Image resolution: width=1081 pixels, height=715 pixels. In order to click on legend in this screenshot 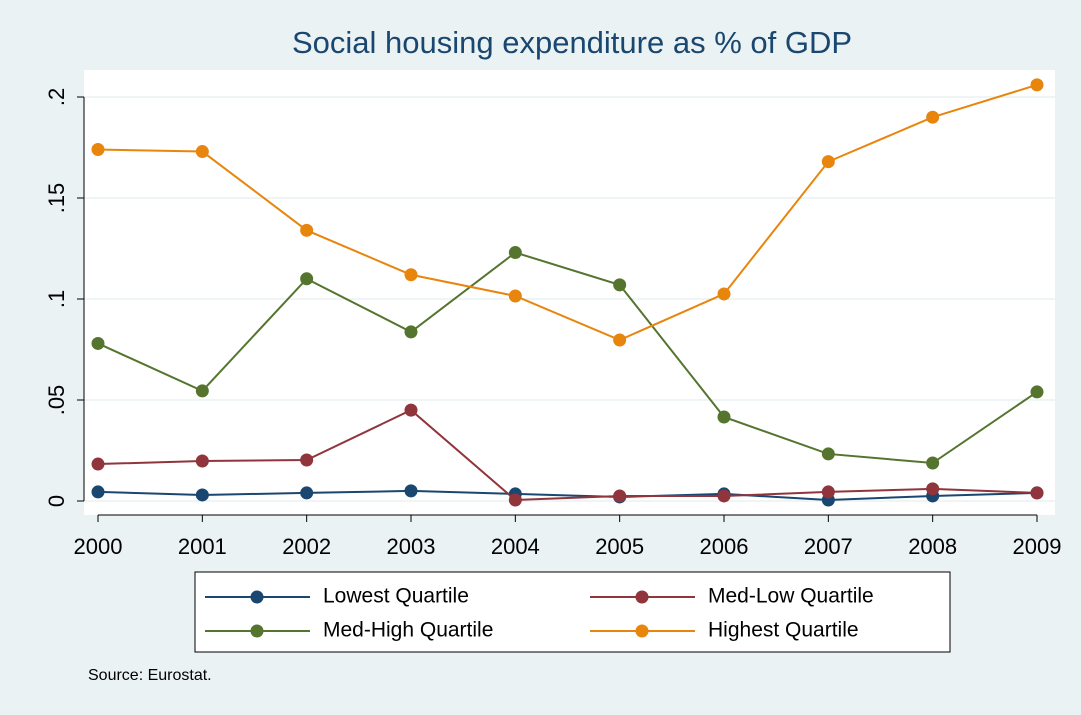, I will do `click(572, 612)`.